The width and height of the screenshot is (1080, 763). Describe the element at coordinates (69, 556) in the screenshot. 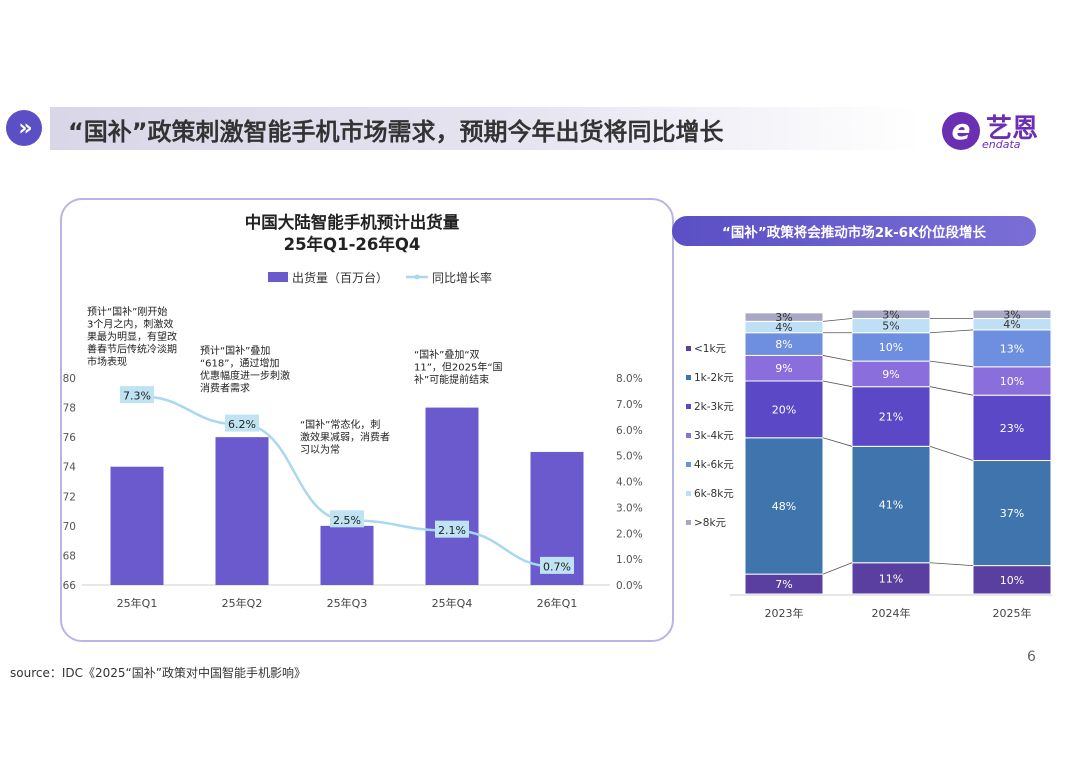

I see `y-left-tick-label: 68` at that location.